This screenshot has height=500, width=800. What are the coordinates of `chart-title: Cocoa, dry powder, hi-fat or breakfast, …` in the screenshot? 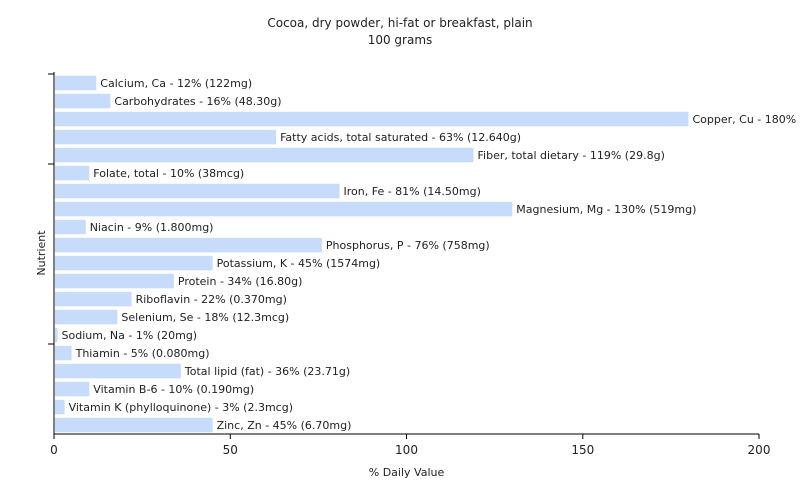 It's located at (400, 23).